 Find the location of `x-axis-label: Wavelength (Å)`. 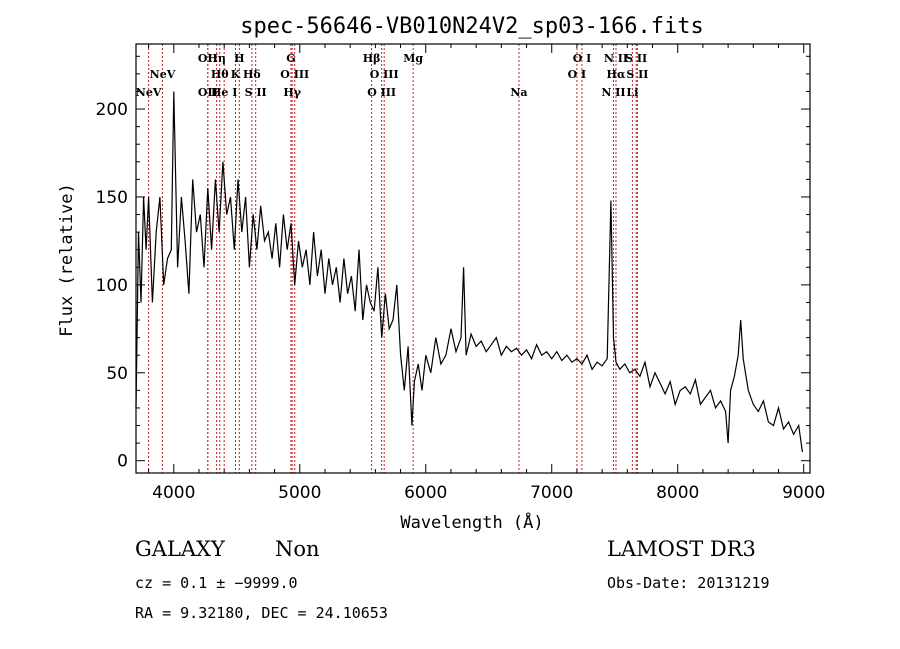

x-axis-label: Wavelength (Å) is located at coordinates (471, 522).